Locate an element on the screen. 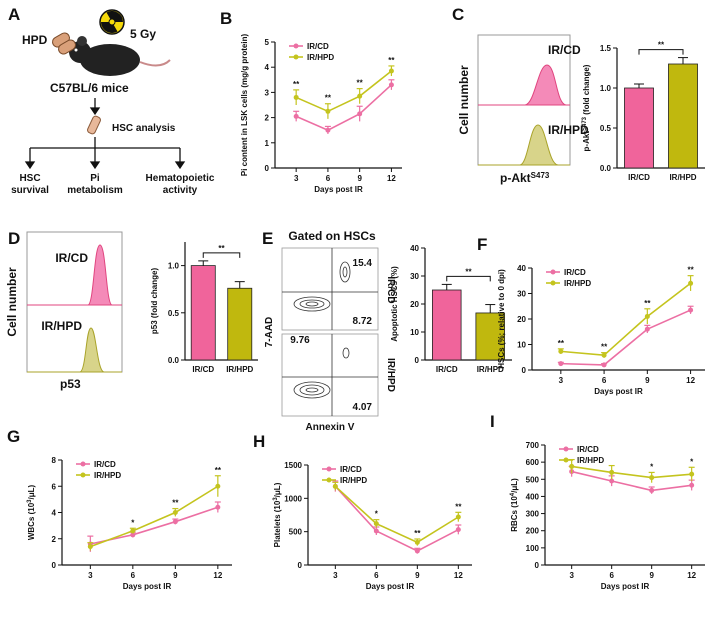  bone-icon is located at coordinates (94, 125).